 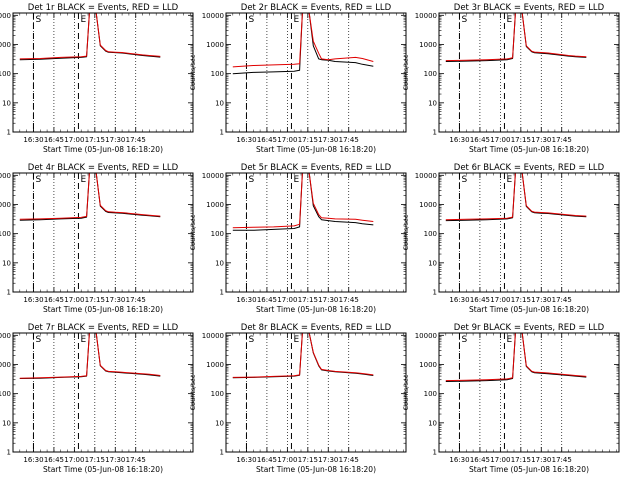 What do you see at coordinates (316, 328) in the screenshot?
I see `chart-title: Det 8r BLACK = Events, RED = LLD` at bounding box center [316, 328].